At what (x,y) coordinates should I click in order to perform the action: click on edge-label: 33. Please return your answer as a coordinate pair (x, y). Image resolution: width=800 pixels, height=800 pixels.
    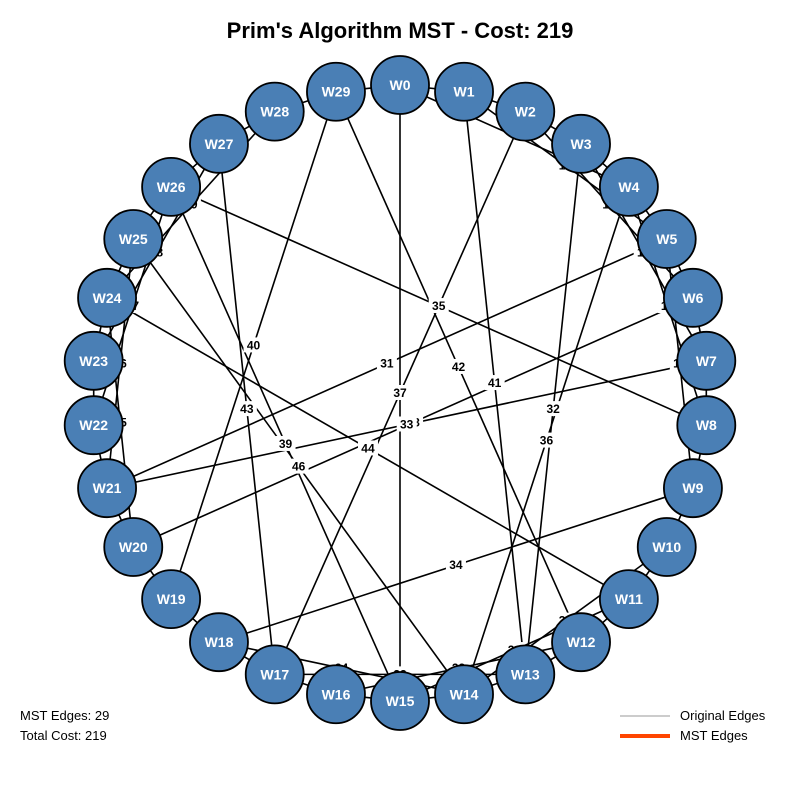
    Looking at the image, I should click on (407, 424).